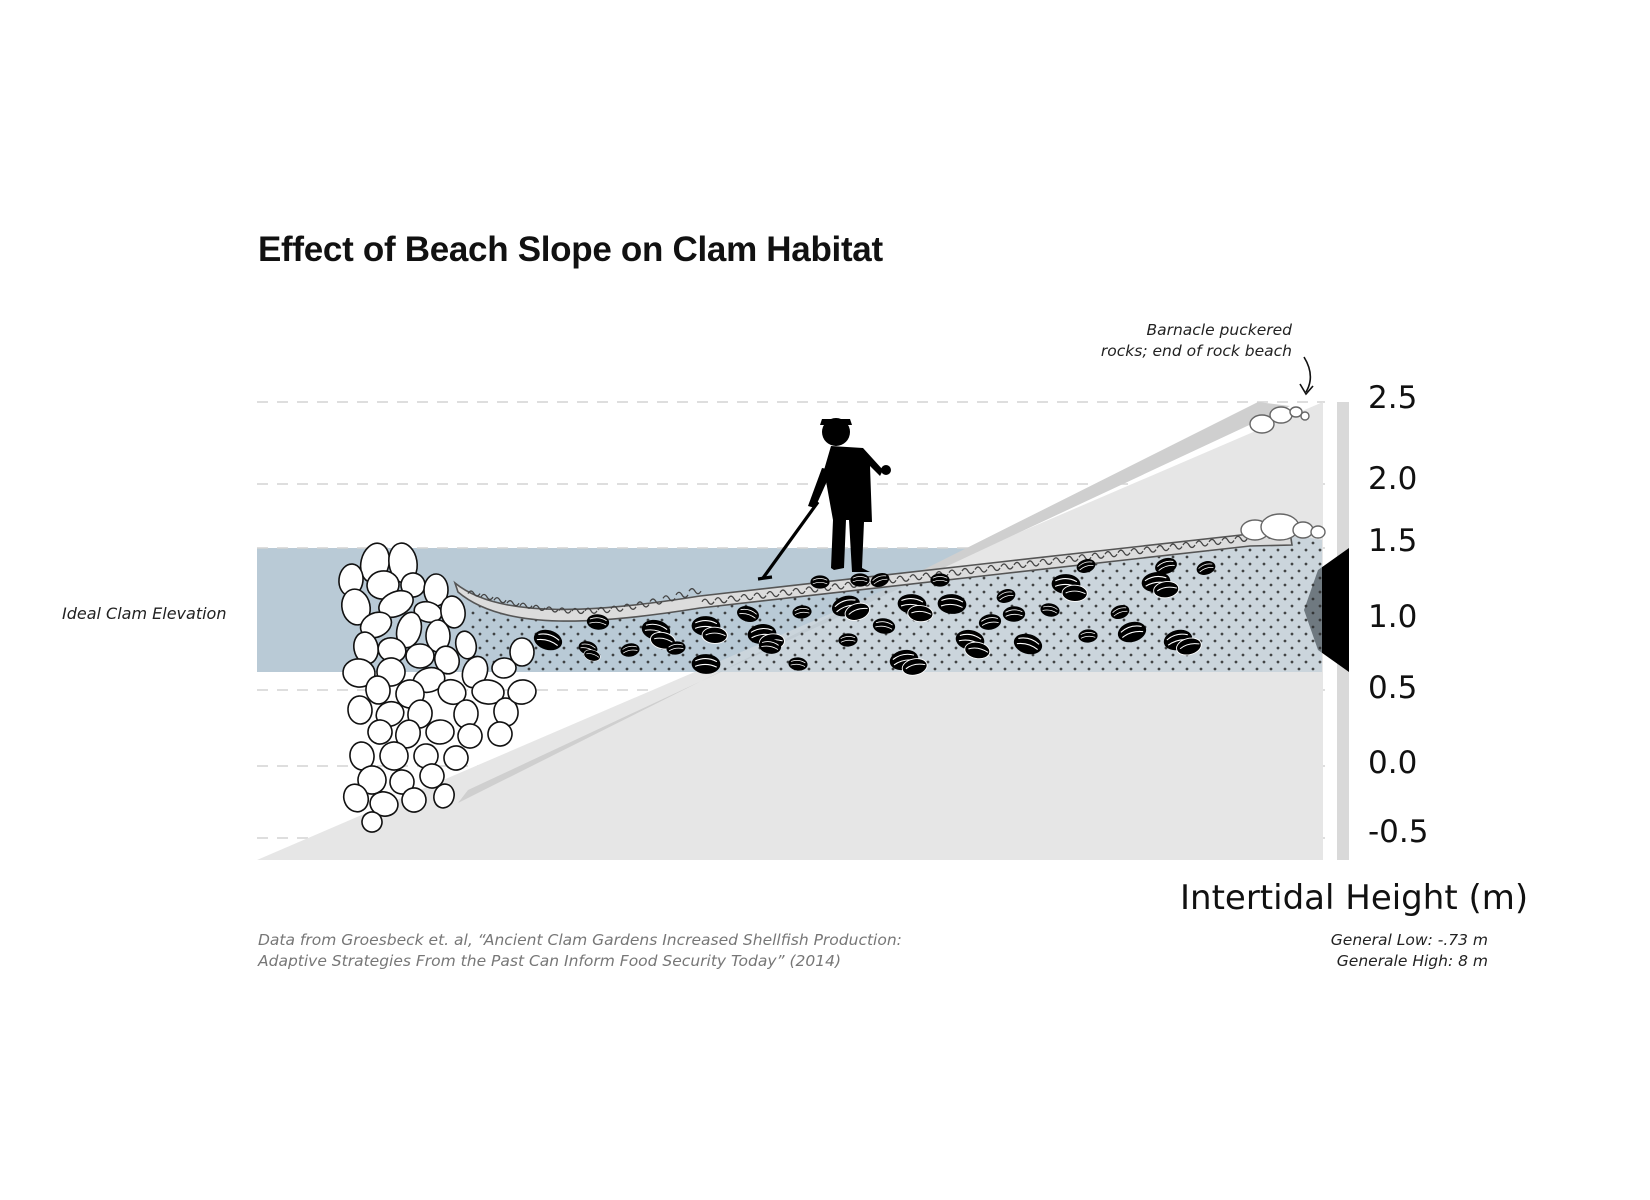 Image resolution: width=1650 pixels, height=1200 pixels. What do you see at coordinates (1354, 898) in the screenshot?
I see `axis-title: Intertidal Height (m)` at bounding box center [1354, 898].